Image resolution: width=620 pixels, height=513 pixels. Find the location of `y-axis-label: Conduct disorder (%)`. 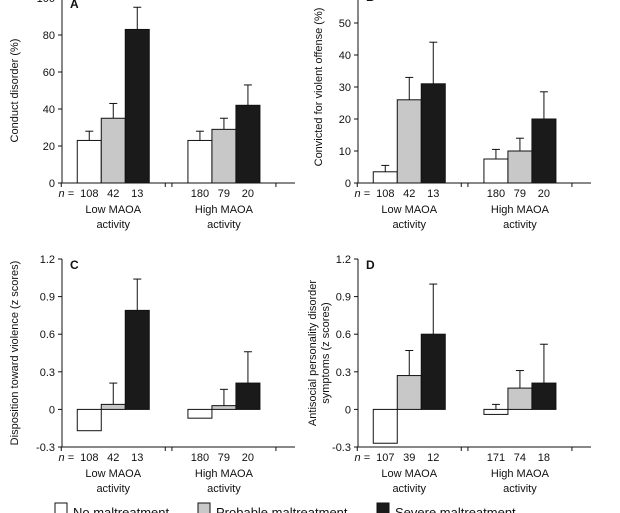

y-axis-label: Conduct disorder (%) is located at coordinates (15, 91).